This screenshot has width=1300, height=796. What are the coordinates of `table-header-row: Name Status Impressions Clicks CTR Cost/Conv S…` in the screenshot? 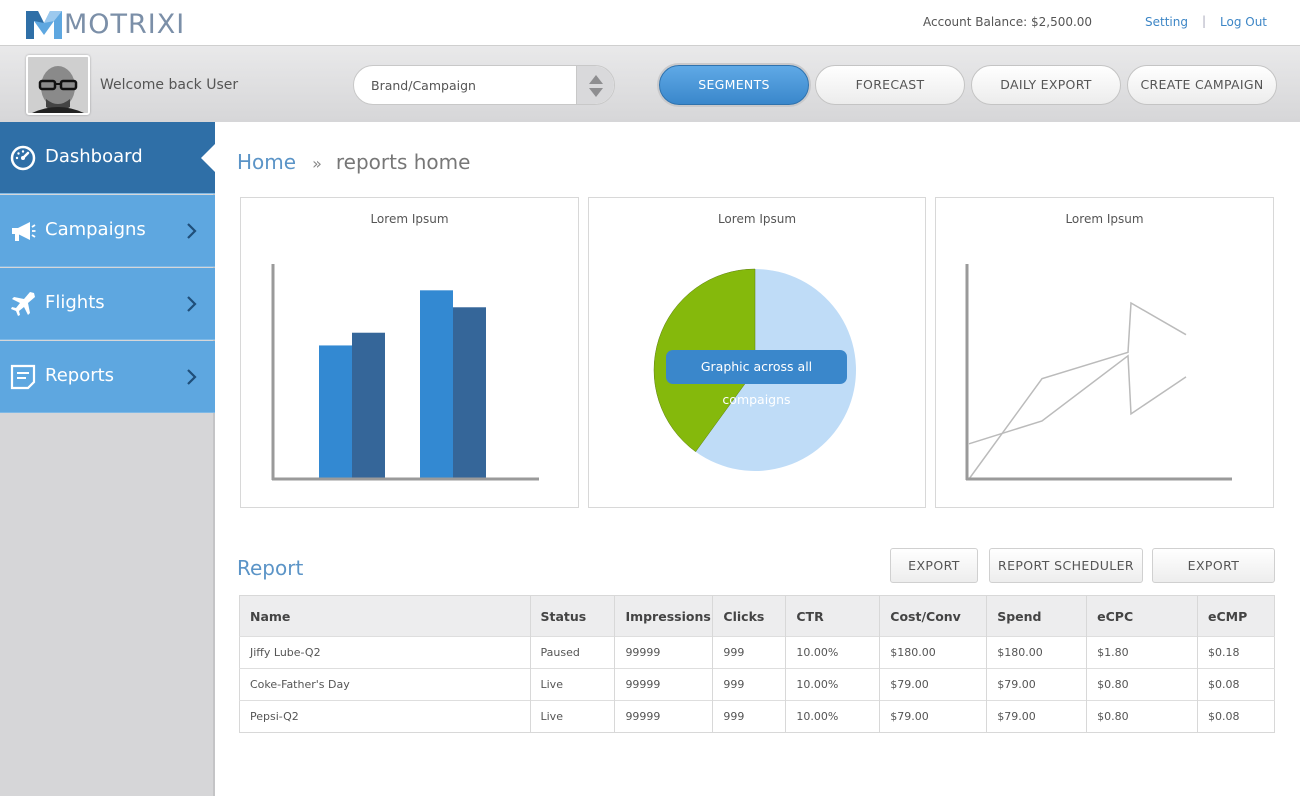 It's located at (757, 616).